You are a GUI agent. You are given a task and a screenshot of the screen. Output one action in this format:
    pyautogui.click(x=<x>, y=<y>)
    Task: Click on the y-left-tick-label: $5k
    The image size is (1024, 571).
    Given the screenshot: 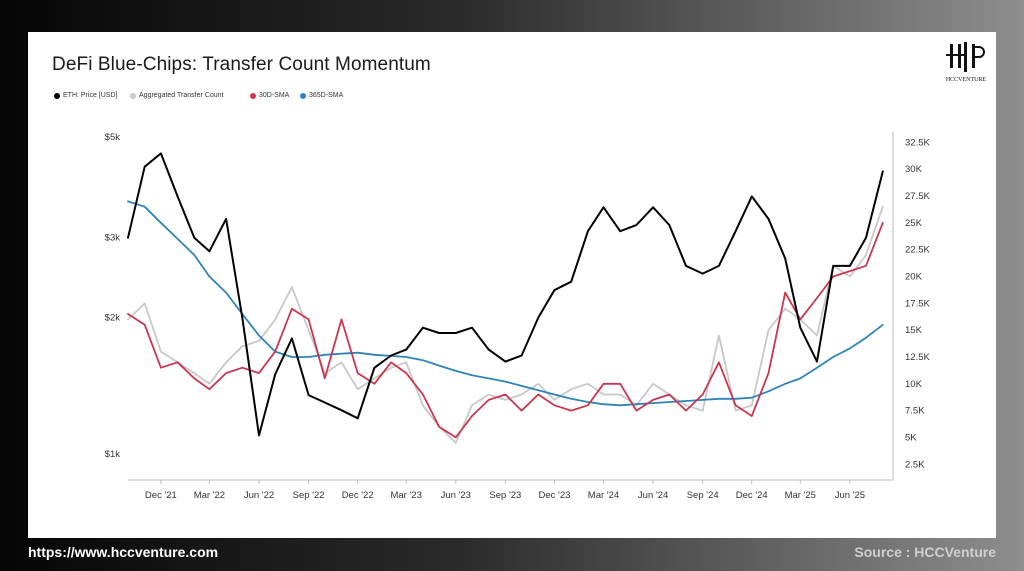 What is the action you would take?
    pyautogui.click(x=113, y=137)
    